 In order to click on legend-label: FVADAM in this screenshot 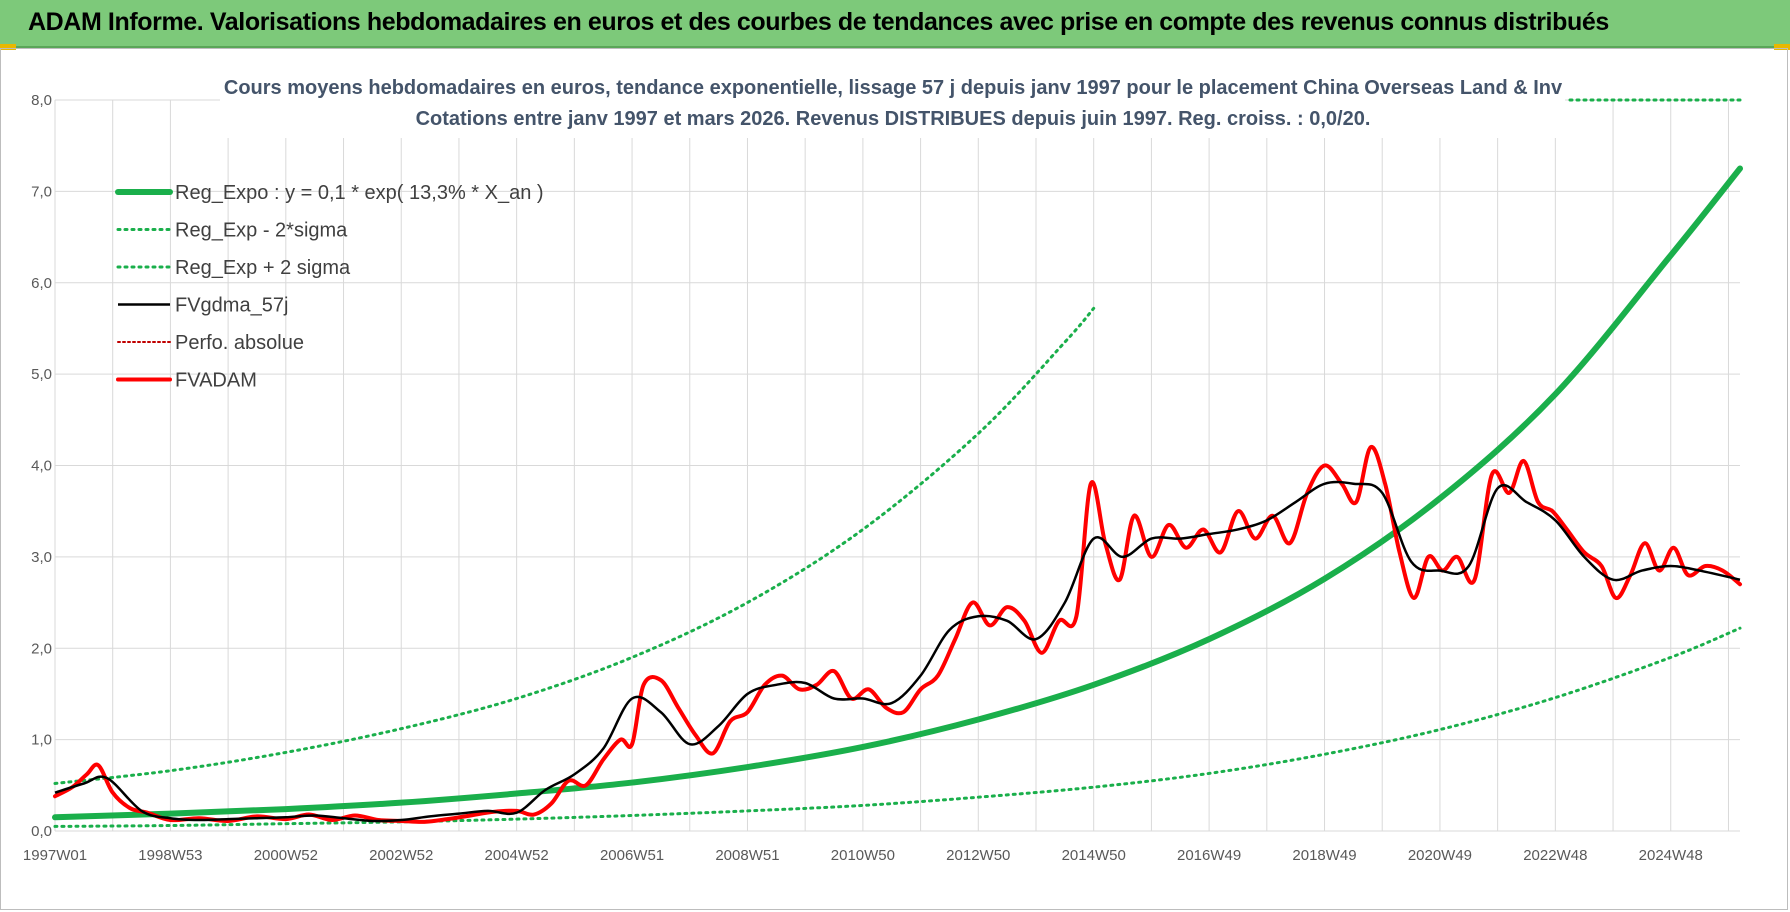, I will do `click(216, 381)`.